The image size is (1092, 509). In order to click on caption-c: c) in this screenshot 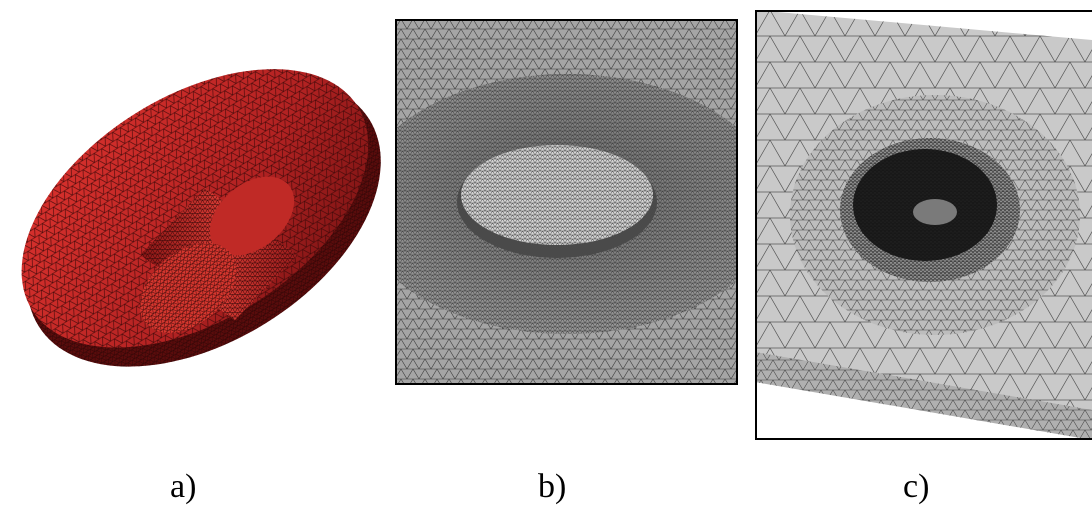, I will do `click(916, 486)`.